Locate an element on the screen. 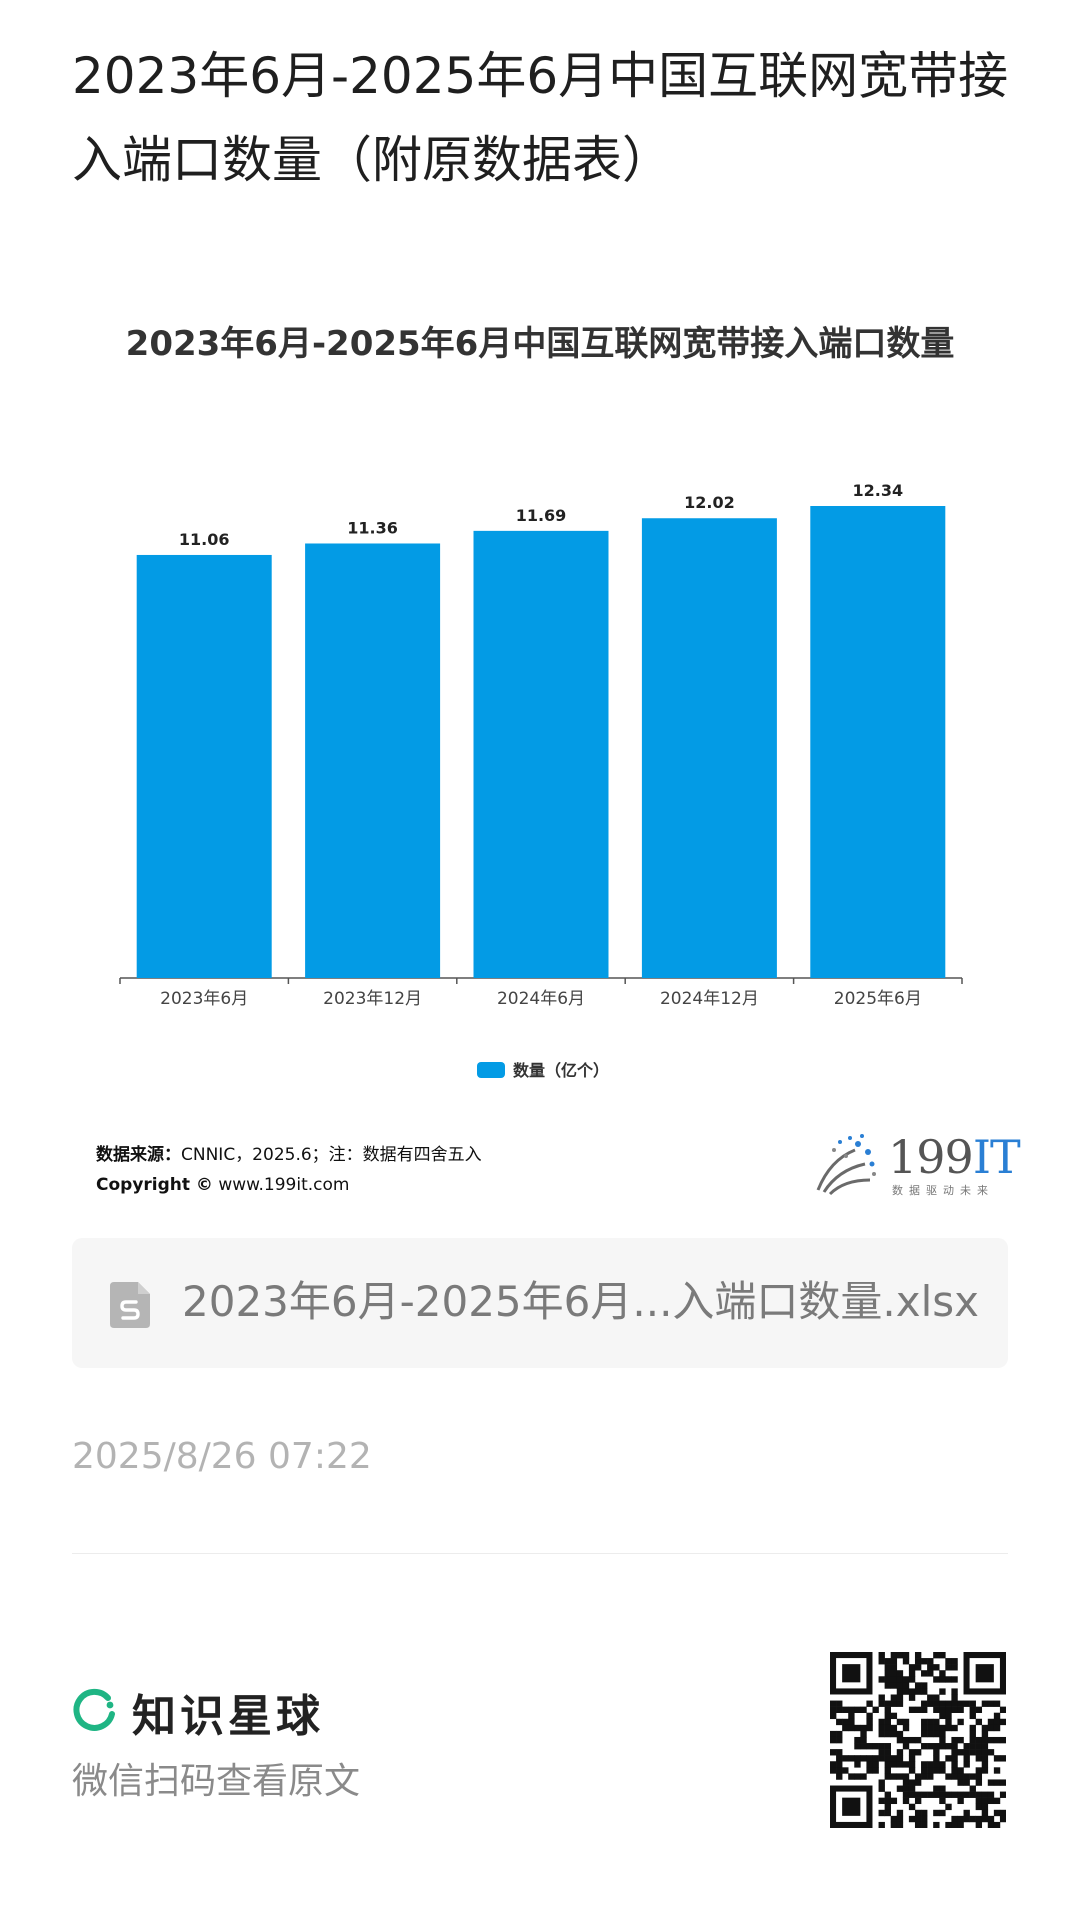  x-tick-label: 2023年12月 is located at coordinates (372, 999).